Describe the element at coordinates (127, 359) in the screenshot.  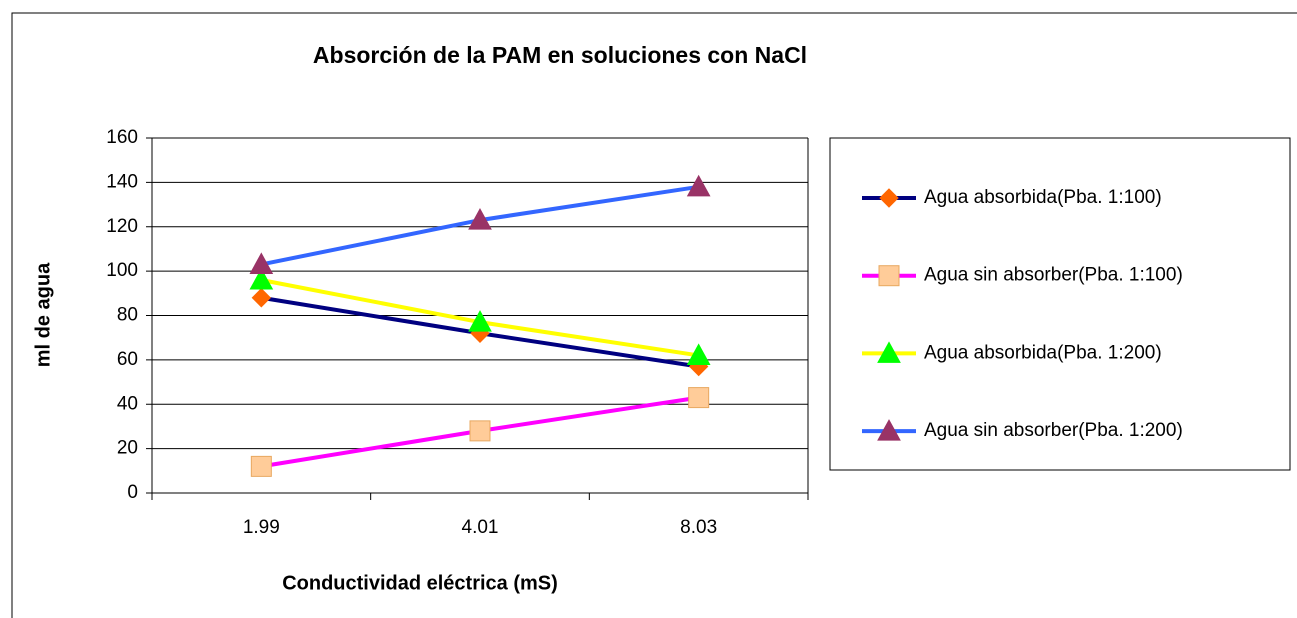
I see `y-tick-label: 60` at that location.